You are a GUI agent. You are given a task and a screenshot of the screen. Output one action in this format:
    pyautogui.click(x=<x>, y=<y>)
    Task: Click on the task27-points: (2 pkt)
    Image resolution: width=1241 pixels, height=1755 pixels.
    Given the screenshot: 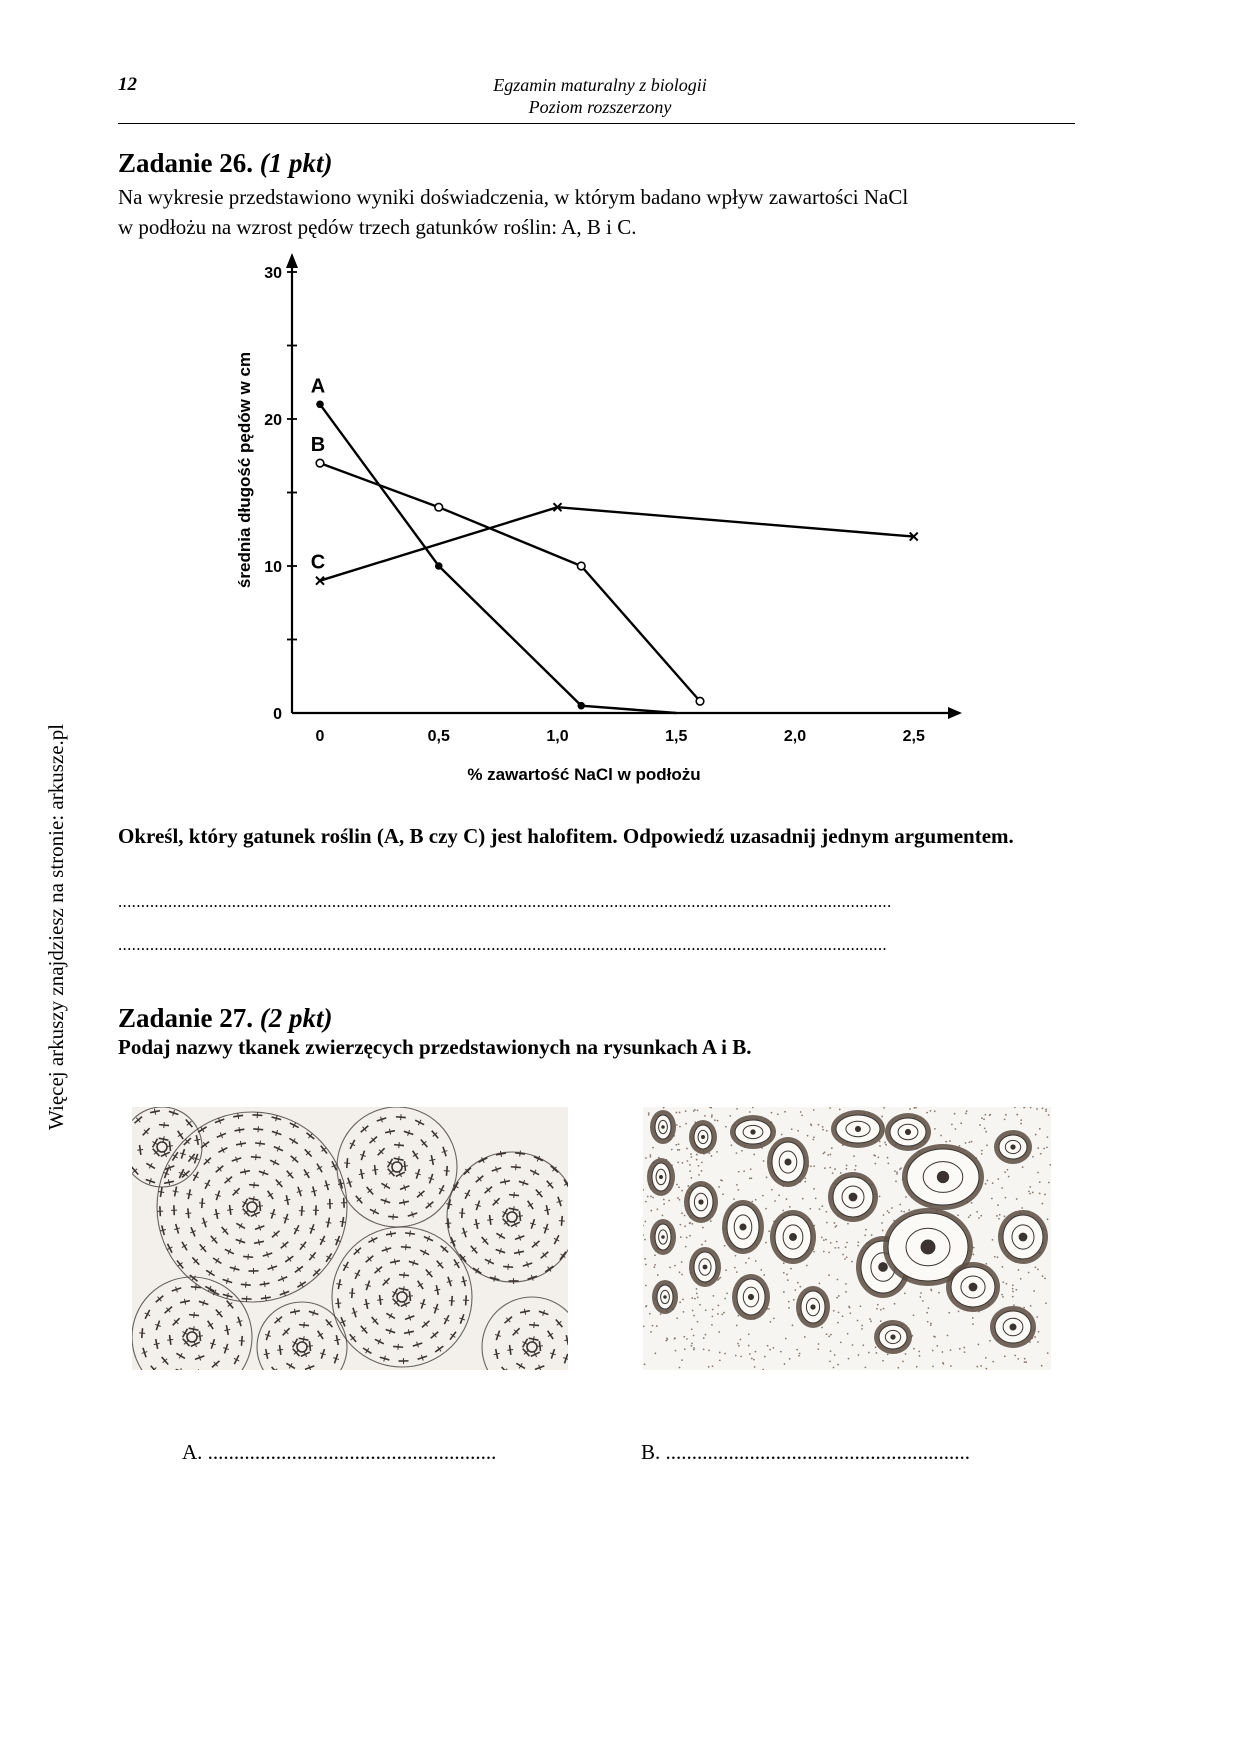 What is the action you would take?
    pyautogui.click(x=296, y=1018)
    